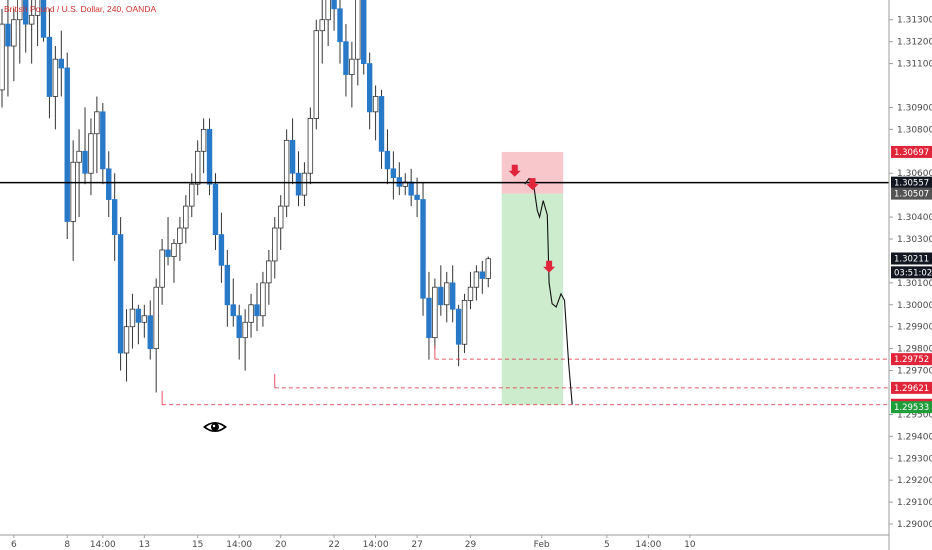 The image size is (932, 550). I want to click on x-tick-label: 20, so click(281, 545).